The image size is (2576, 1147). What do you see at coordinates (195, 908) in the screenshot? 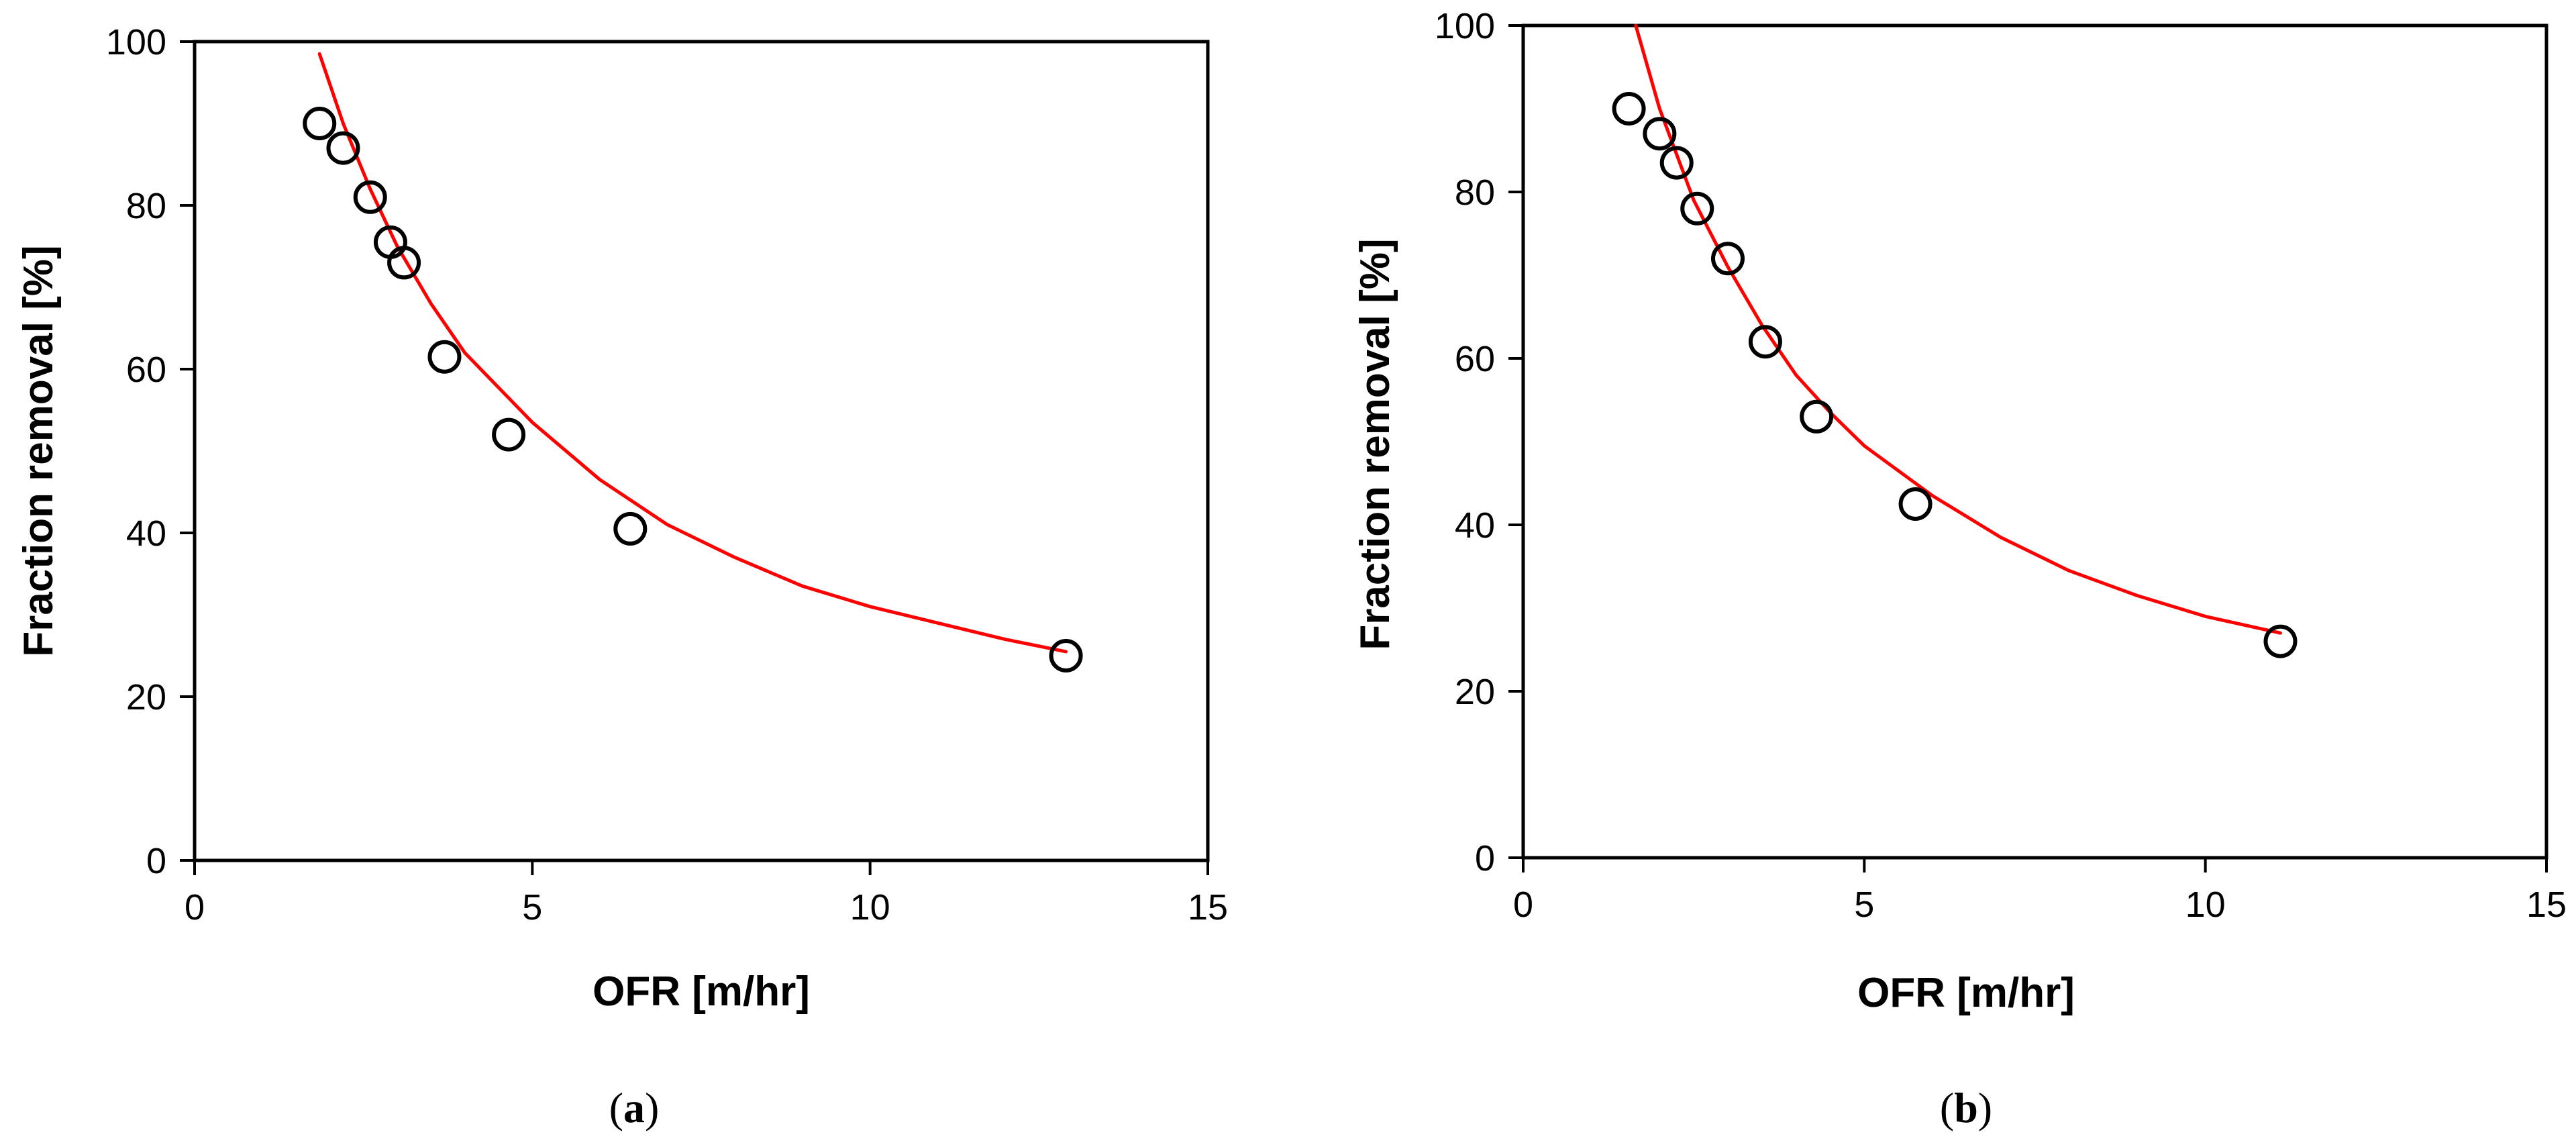
I see `x-tick-label-a: 0` at bounding box center [195, 908].